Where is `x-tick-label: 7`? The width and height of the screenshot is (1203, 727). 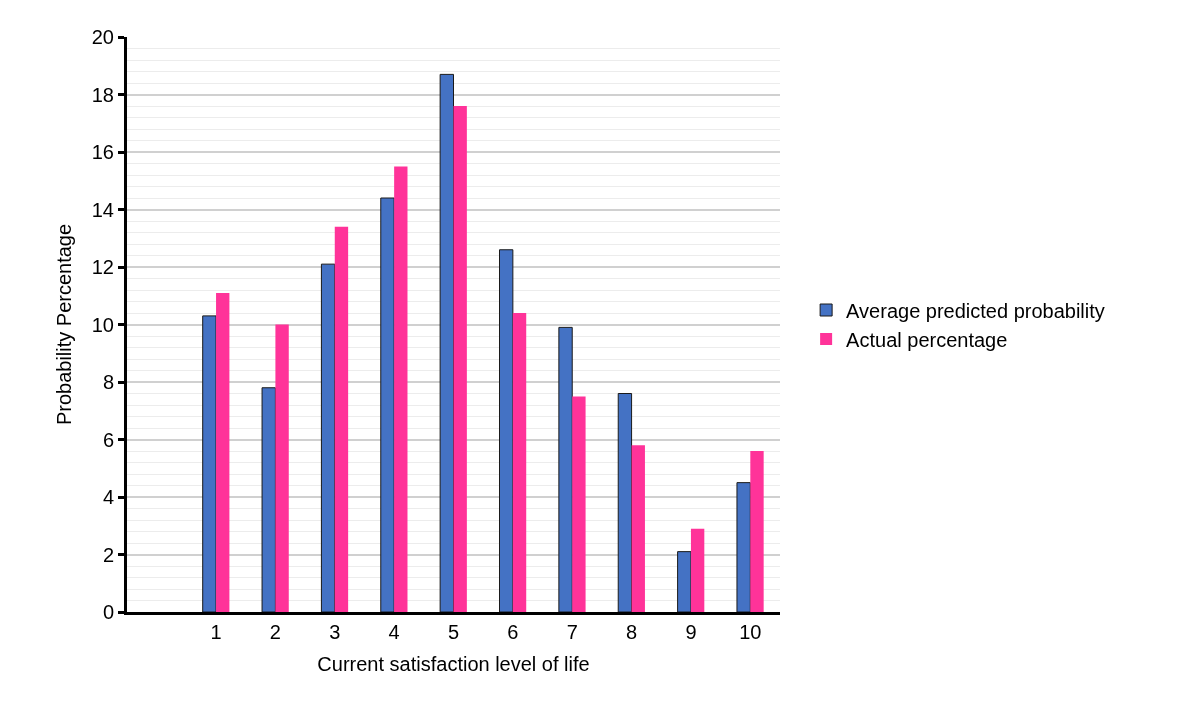 x-tick-label: 7 is located at coordinates (572, 632).